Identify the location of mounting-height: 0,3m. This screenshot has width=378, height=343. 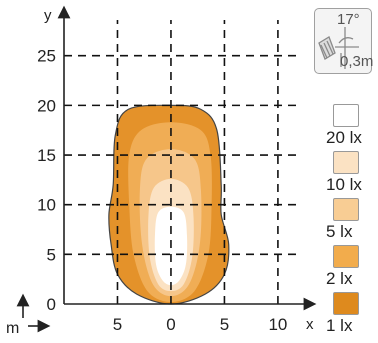
(357, 61).